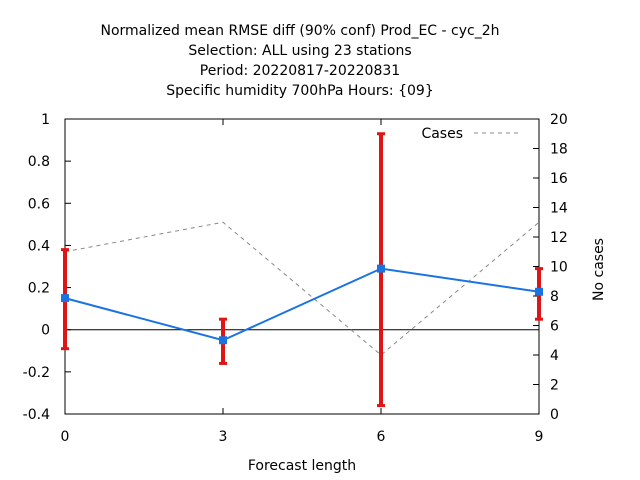 This screenshot has width=640, height=480. What do you see at coordinates (559, 120) in the screenshot?
I see `y2-tick-label: 20` at bounding box center [559, 120].